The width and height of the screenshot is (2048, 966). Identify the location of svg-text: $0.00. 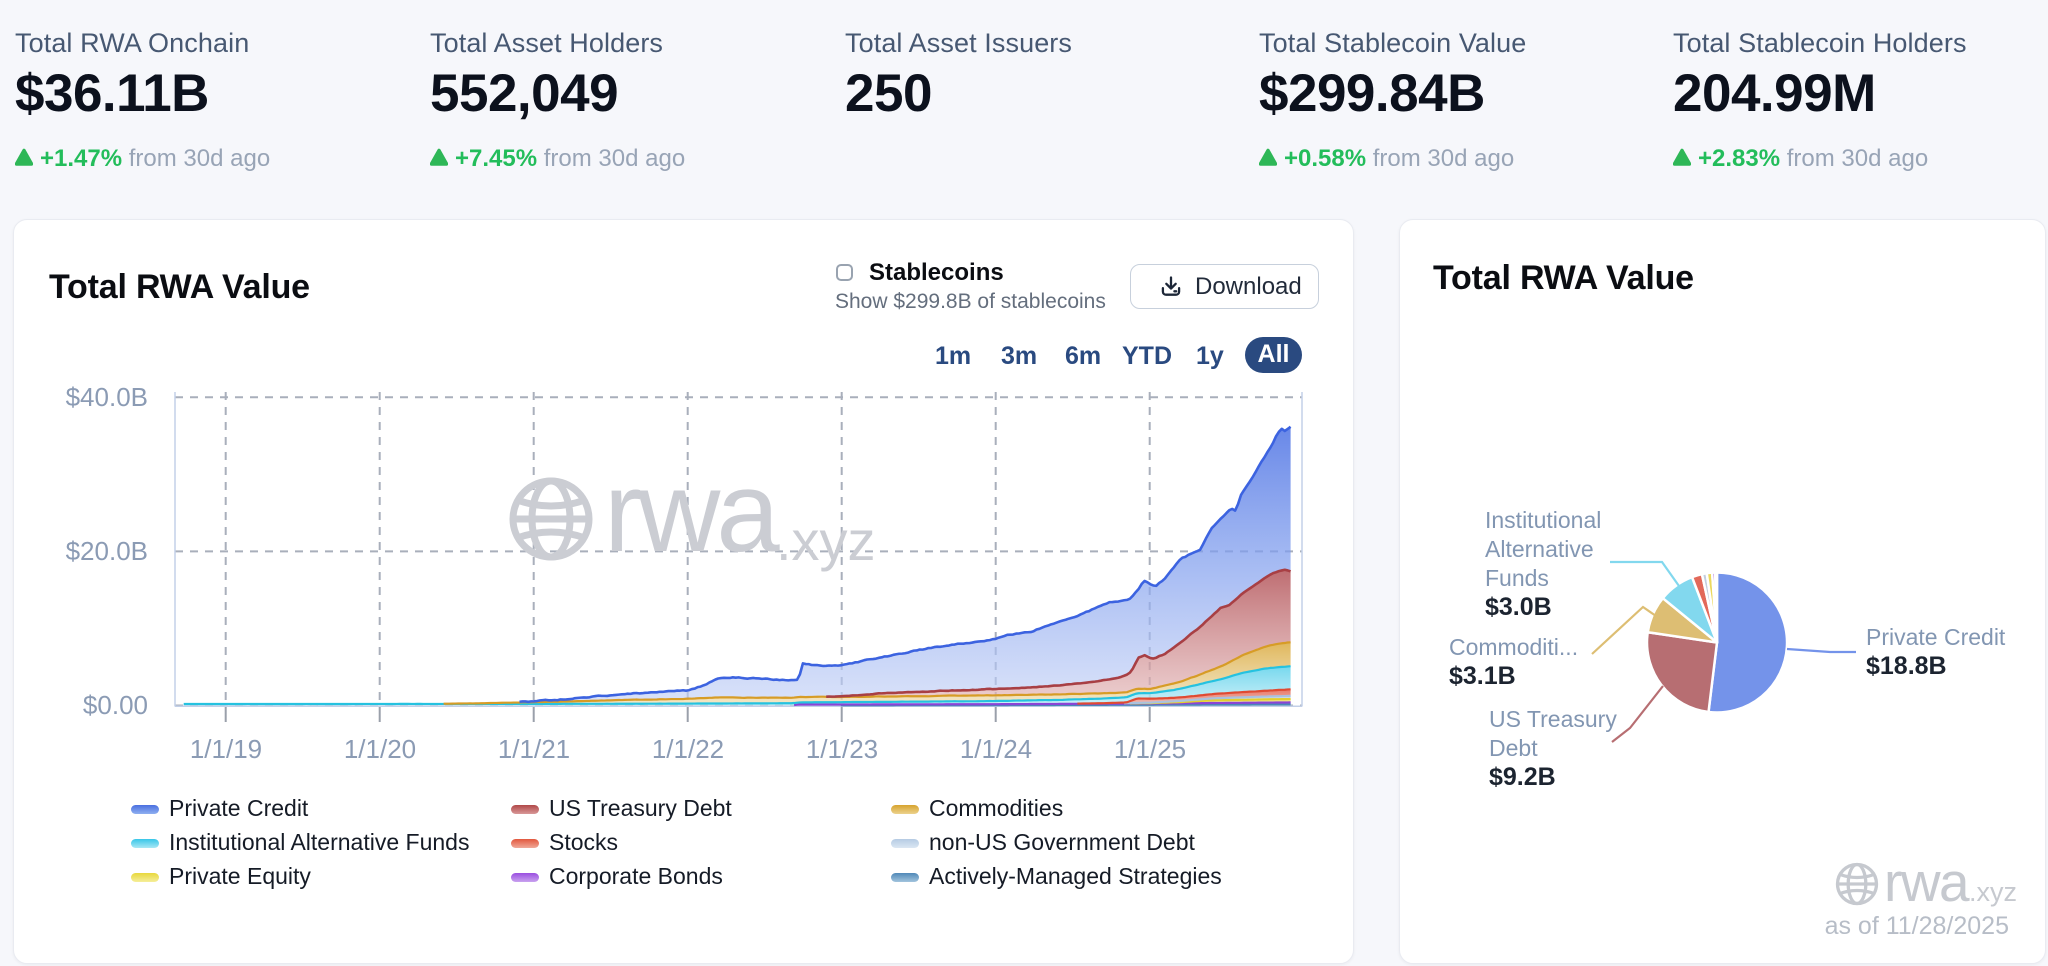
(115, 705).